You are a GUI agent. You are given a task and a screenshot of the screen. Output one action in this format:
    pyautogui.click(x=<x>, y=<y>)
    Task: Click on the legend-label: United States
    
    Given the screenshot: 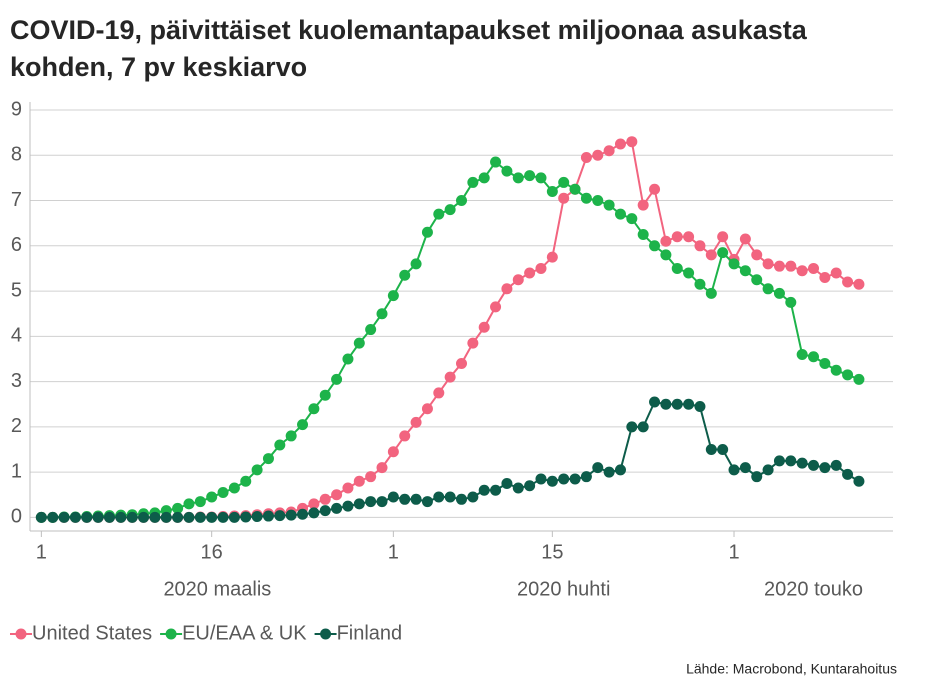 What is the action you would take?
    pyautogui.click(x=92, y=633)
    